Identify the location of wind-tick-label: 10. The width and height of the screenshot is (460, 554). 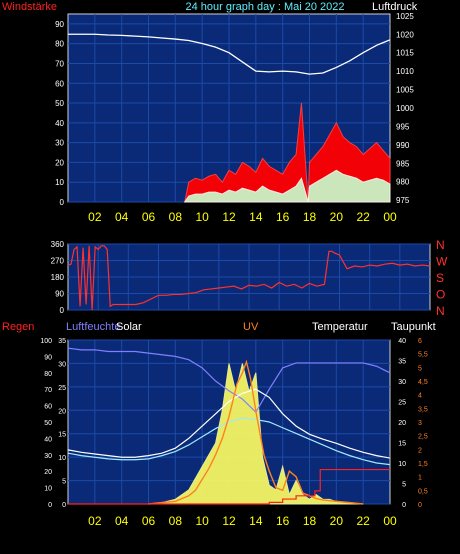
(59, 182).